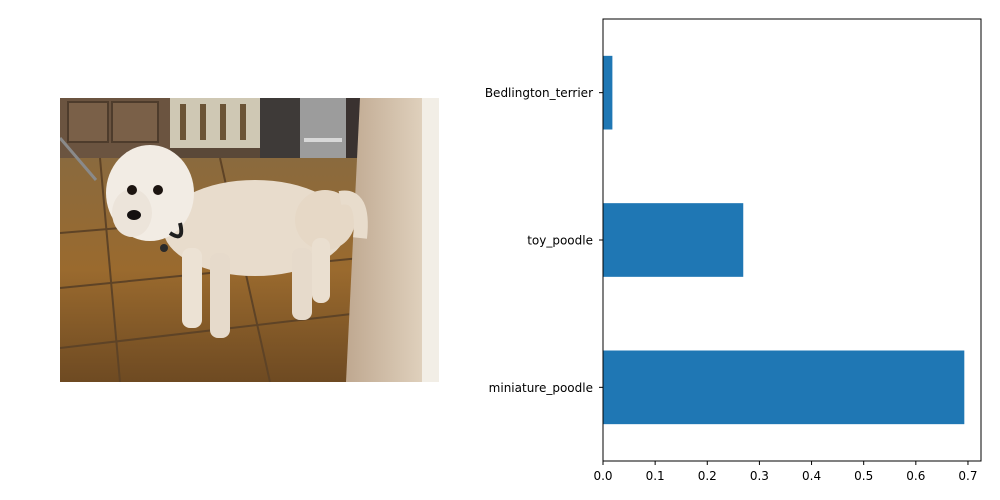 This screenshot has height=500, width=1000. What do you see at coordinates (655, 476) in the screenshot?
I see `x-tick-label: 0.1` at bounding box center [655, 476].